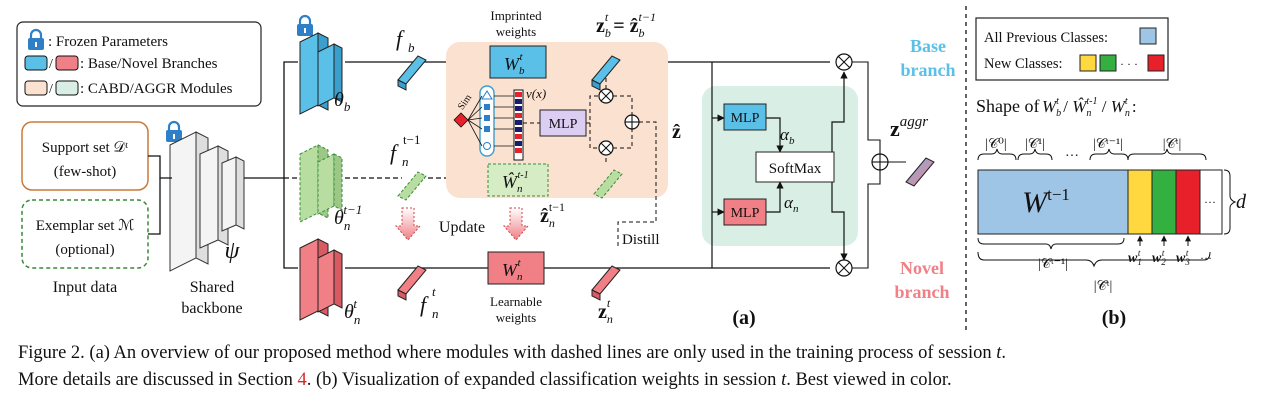  Describe the element at coordinates (605, 311) in the screenshot. I see `zn-label: znt` at that location.